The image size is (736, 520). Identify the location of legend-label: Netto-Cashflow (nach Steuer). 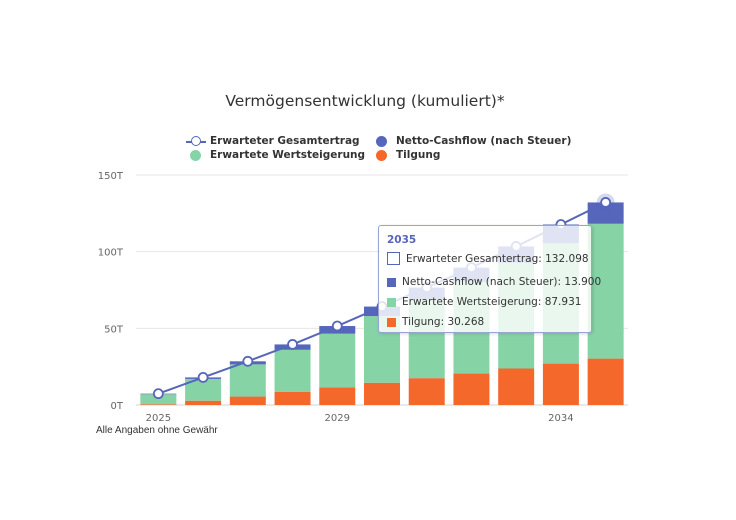
(484, 141).